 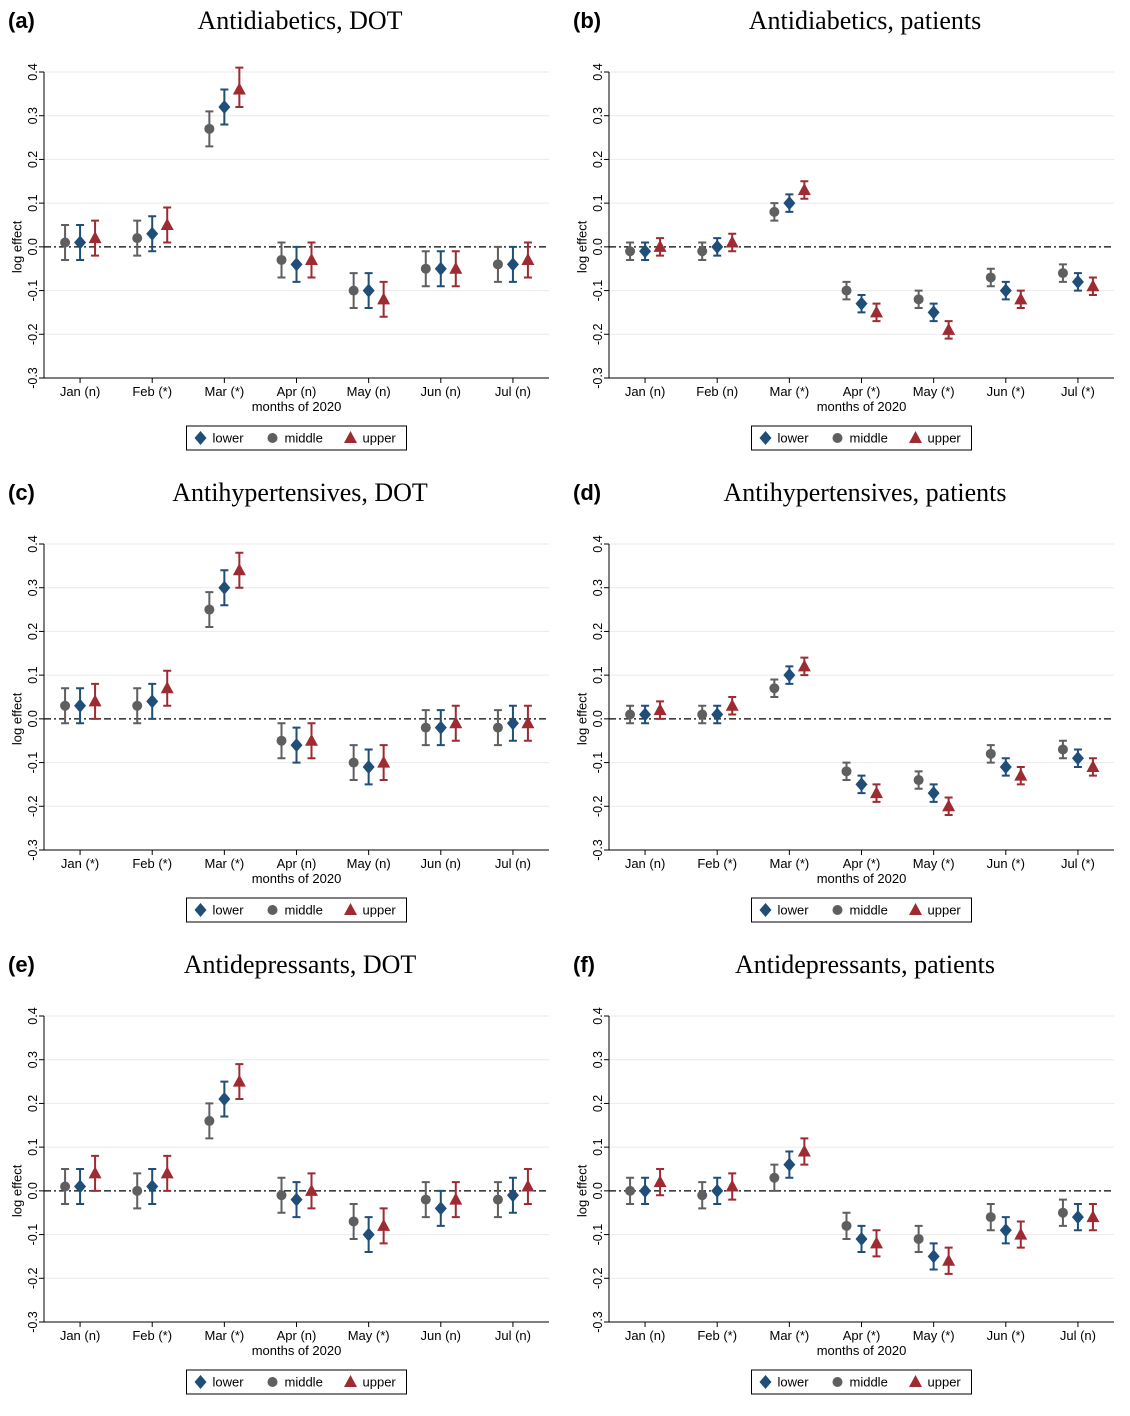 I want to click on y-tick-label: 0.4, so click(x=598, y=71).